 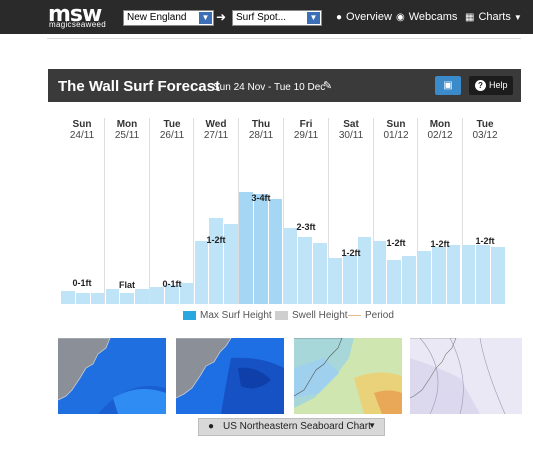 I want to click on print-icon: ▣, so click(x=448, y=85).